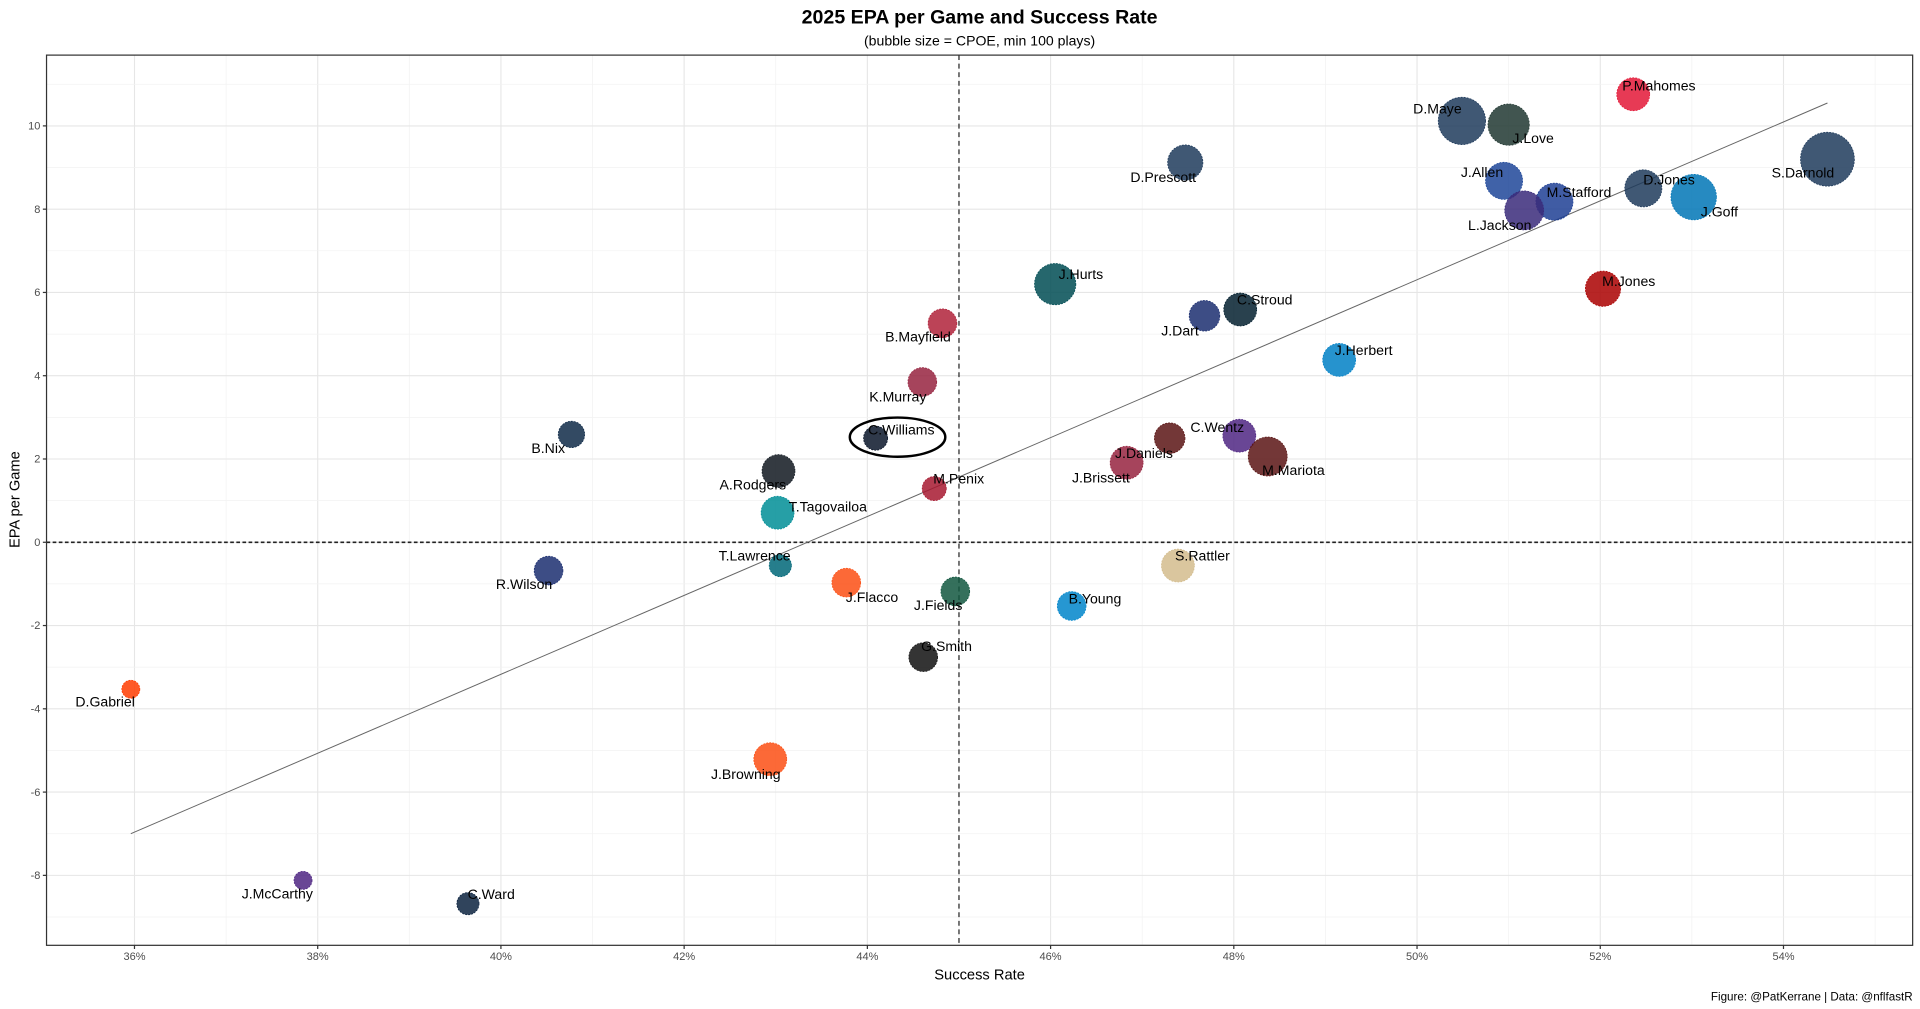  Describe the element at coordinates (37, 376) in the screenshot. I see `y-tick-label: 4` at that location.